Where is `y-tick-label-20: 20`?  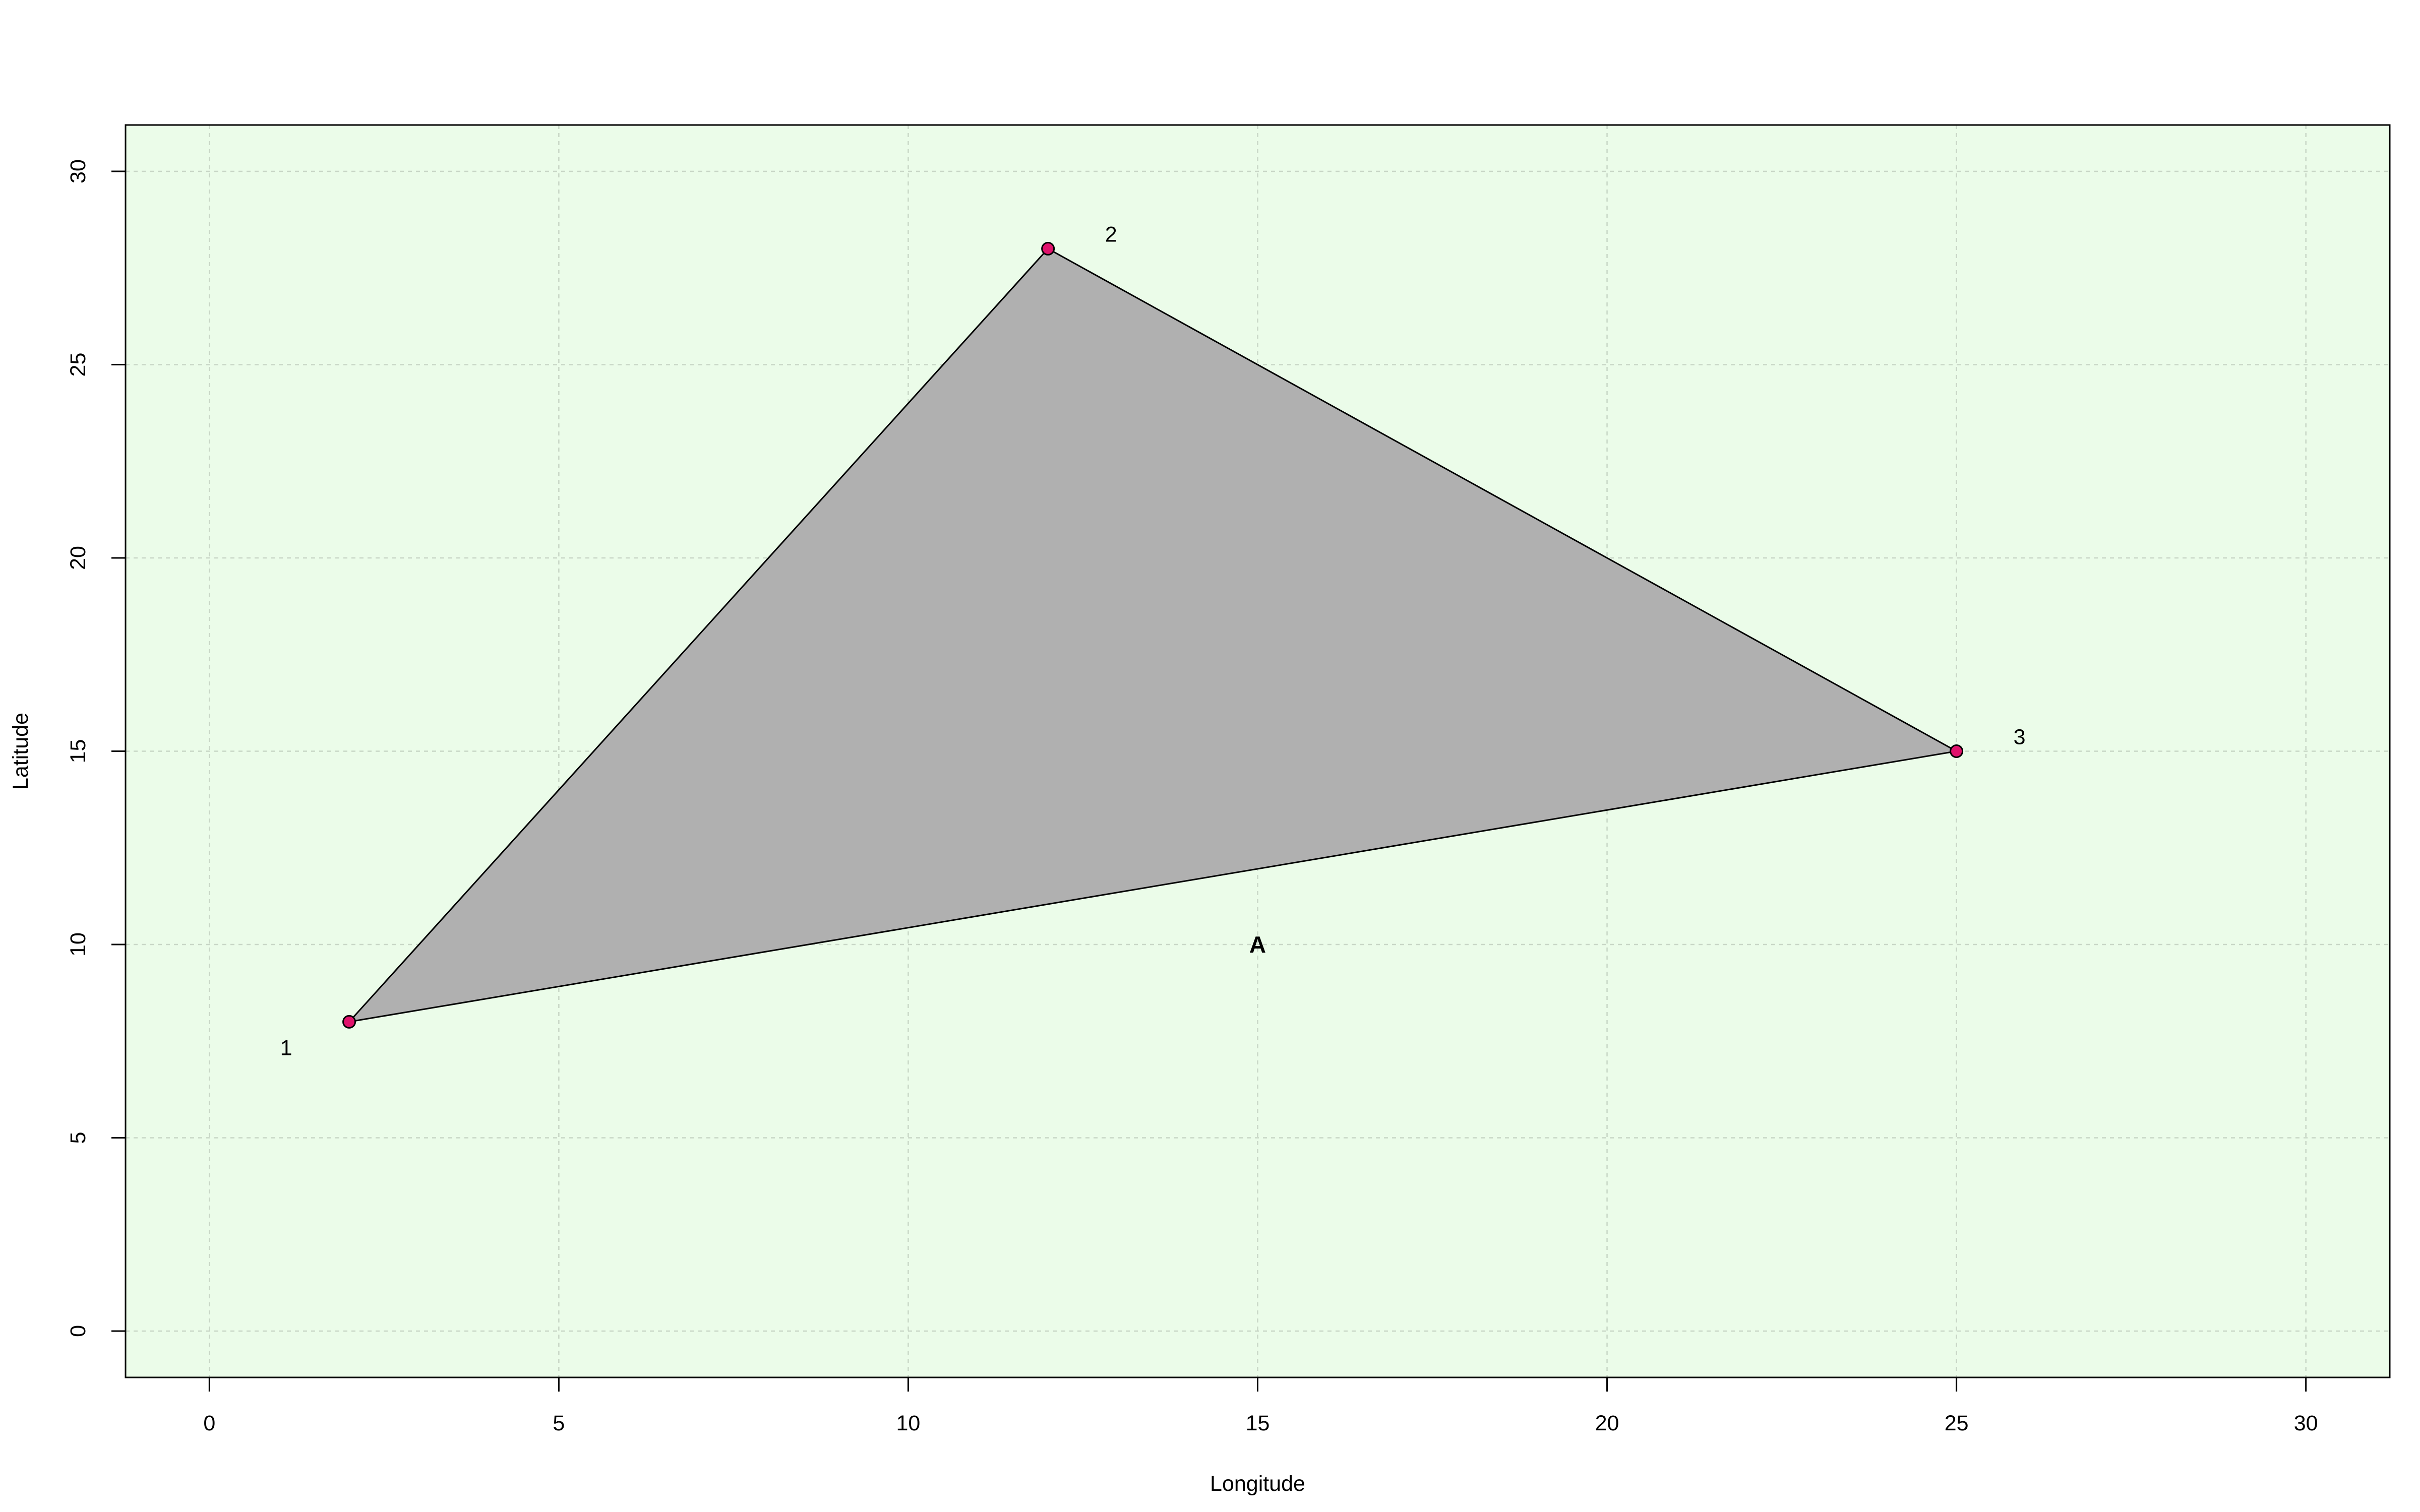 y-tick-label-20: 20 is located at coordinates (78, 558).